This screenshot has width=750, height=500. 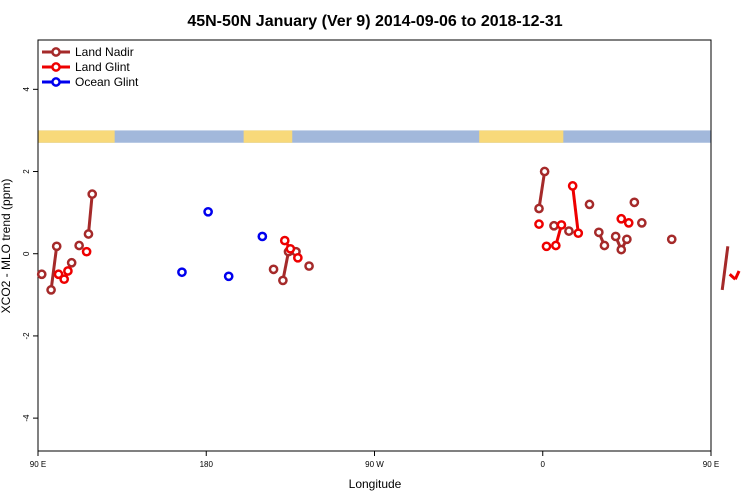 What do you see at coordinates (207, 464) in the screenshot?
I see `x-tick-label: 180` at bounding box center [207, 464].